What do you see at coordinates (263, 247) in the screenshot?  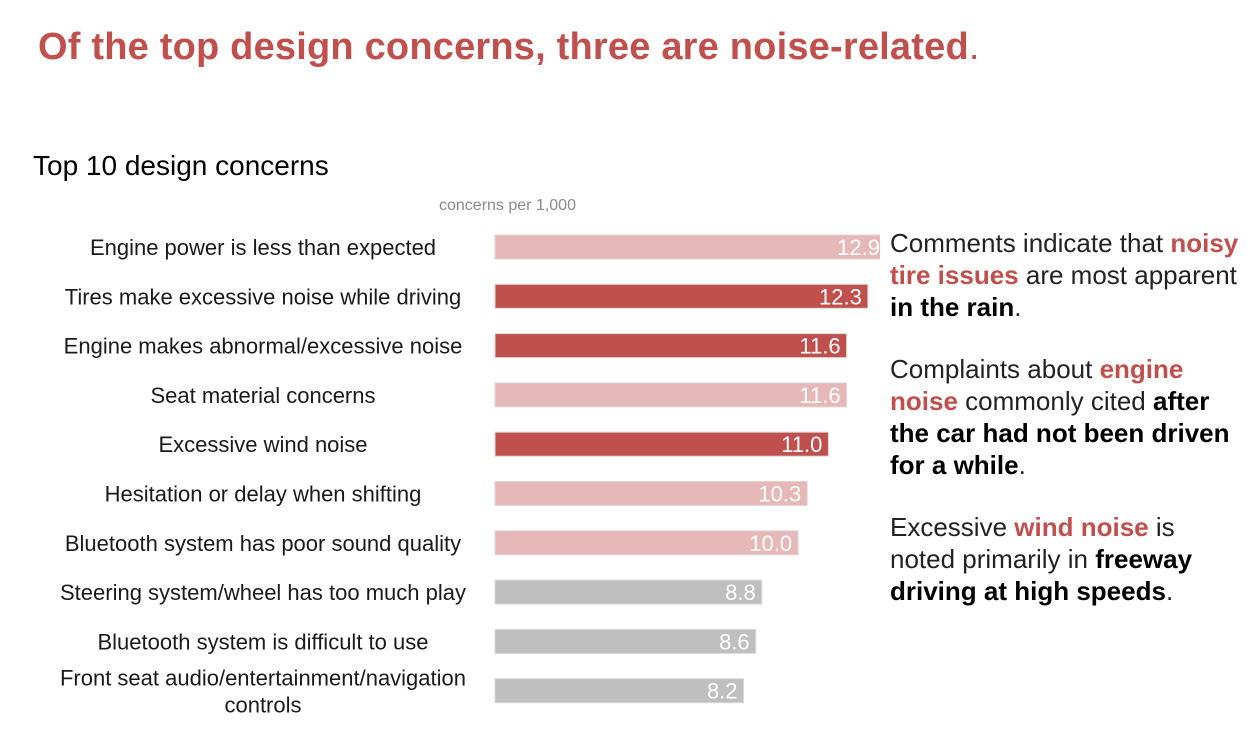 I see `category-label-0: Engine power is less than expected` at bounding box center [263, 247].